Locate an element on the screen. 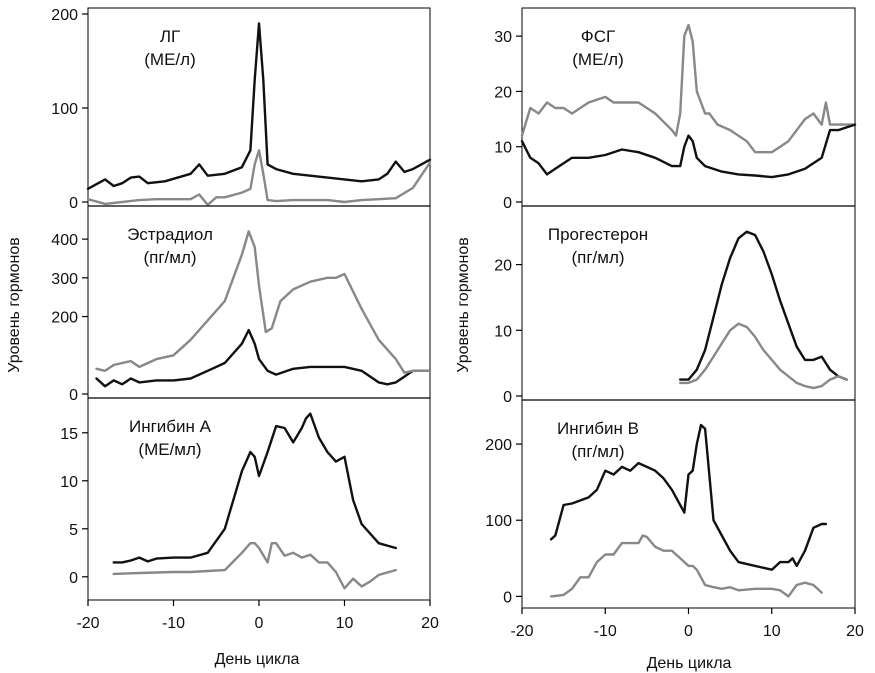 The width and height of the screenshot is (875, 673). panel-1: 0 100 200 ЛГ (МЕ/л) is located at coordinates (241, 109).